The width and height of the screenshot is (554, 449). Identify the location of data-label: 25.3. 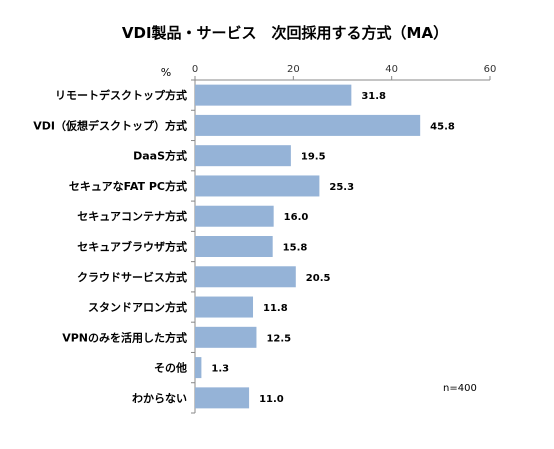
(341, 187).